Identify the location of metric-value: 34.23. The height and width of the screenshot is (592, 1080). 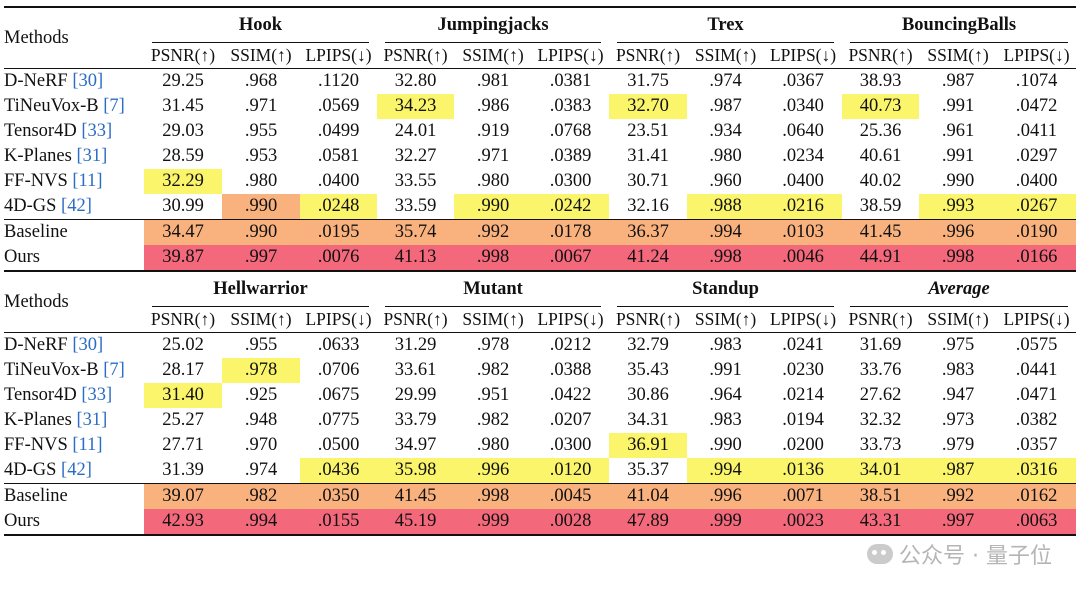
(416, 106).